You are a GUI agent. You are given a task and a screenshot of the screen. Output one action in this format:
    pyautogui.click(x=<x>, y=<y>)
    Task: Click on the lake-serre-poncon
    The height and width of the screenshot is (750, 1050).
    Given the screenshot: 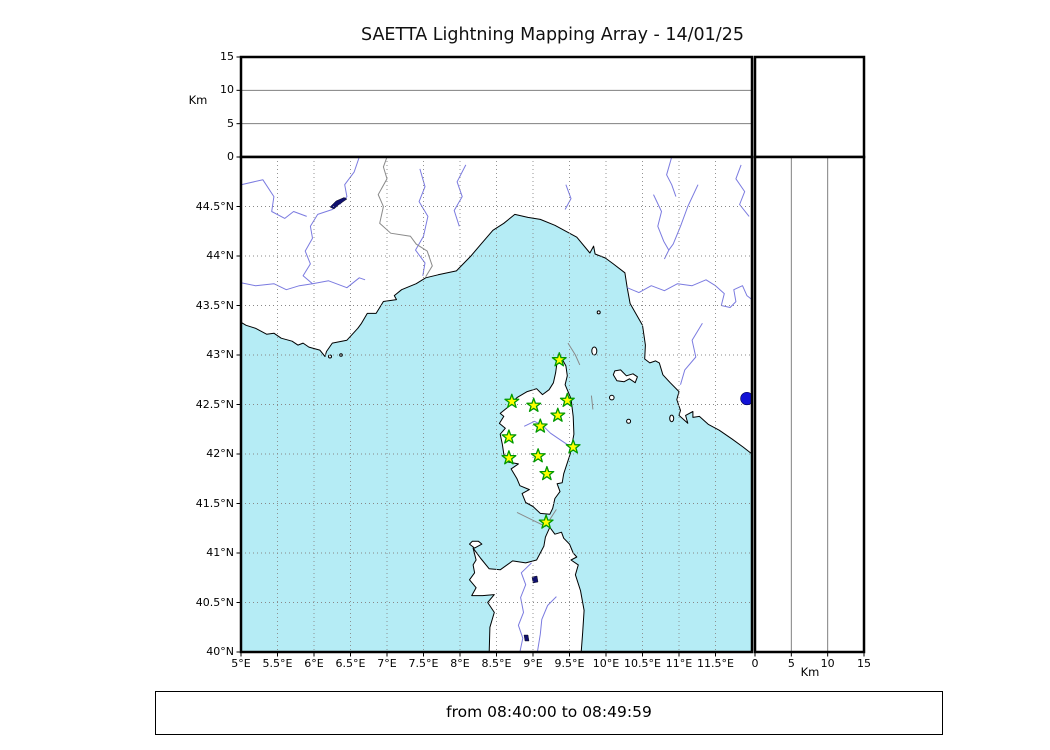 What is the action you would take?
    pyautogui.click(x=338, y=203)
    